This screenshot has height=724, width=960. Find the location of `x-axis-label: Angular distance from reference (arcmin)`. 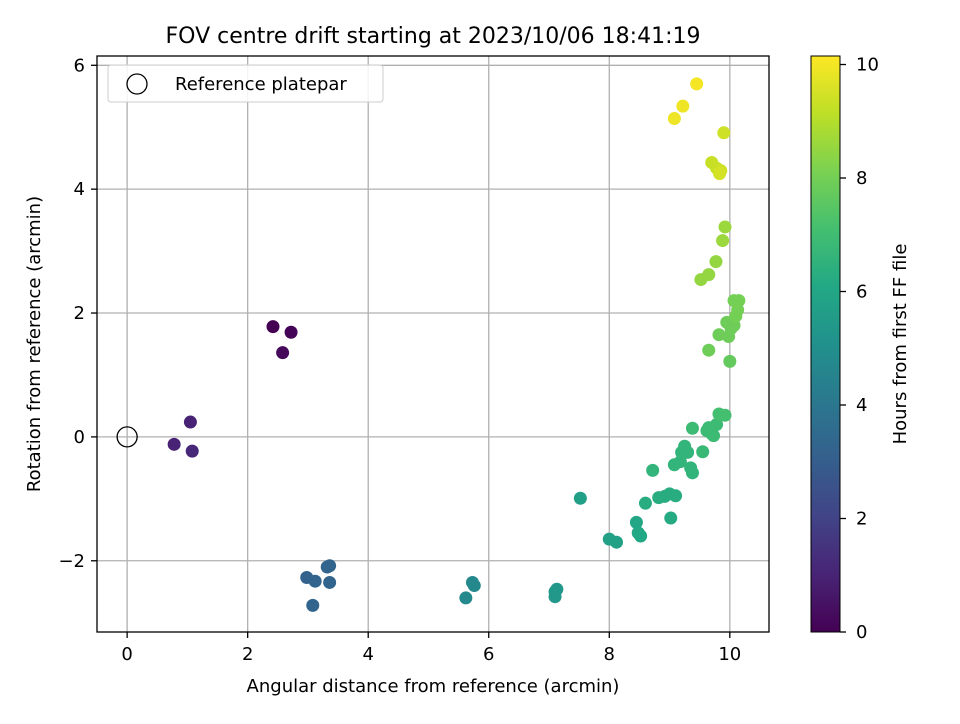

x-axis-label: Angular distance from reference (arcmin) is located at coordinates (433, 686).